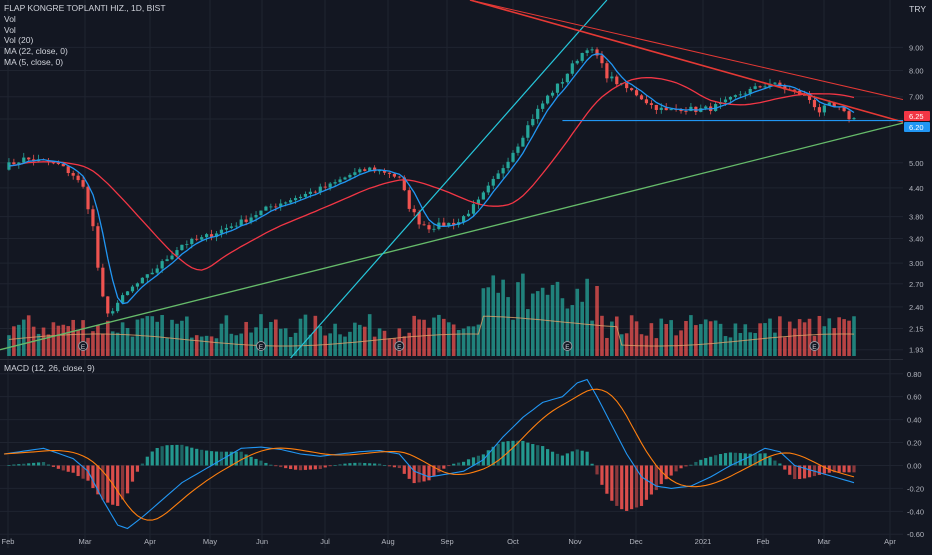  Describe the element at coordinates (916, 163) in the screenshot. I see `price-axis-tick: 5.00` at that location.